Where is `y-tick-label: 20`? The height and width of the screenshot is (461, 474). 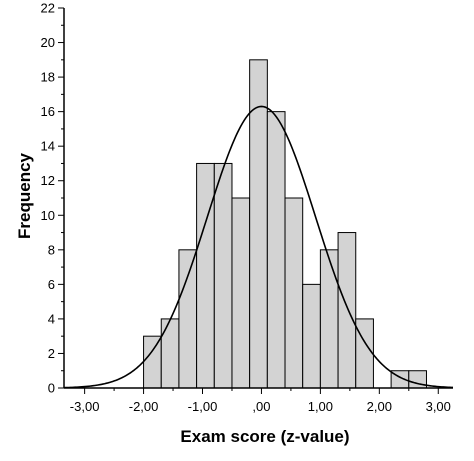
y-tick-label: 20 is located at coordinates (48, 42).